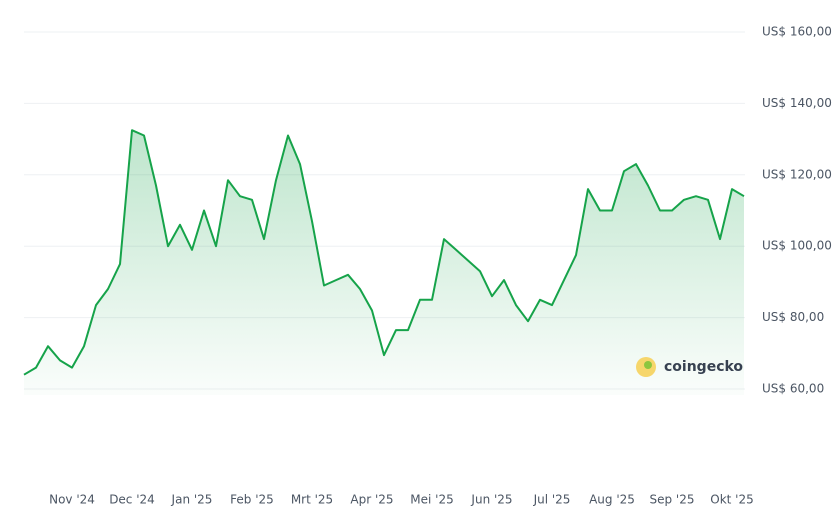 This screenshot has height=519, width=837. I want to click on x-tick-label: Nov '24, so click(72, 500).